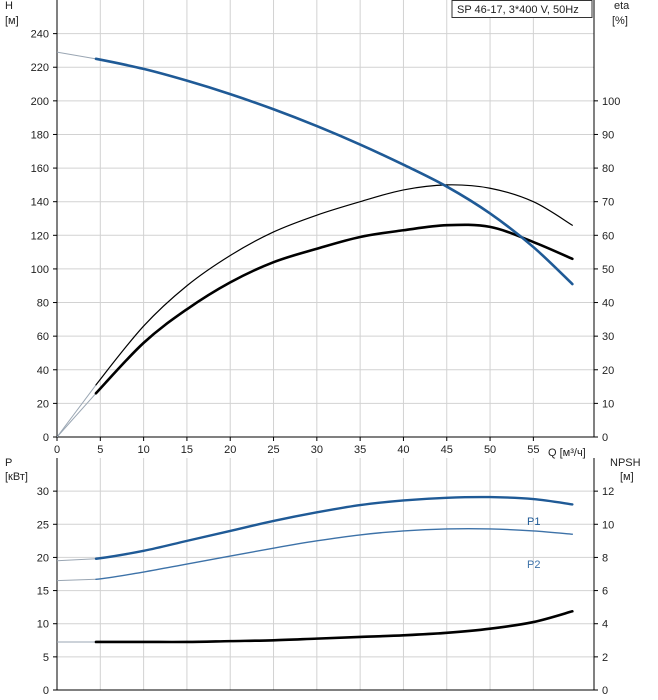 The image size is (658, 700). I want to click on top-right-tick-label: 50, so click(608, 270).